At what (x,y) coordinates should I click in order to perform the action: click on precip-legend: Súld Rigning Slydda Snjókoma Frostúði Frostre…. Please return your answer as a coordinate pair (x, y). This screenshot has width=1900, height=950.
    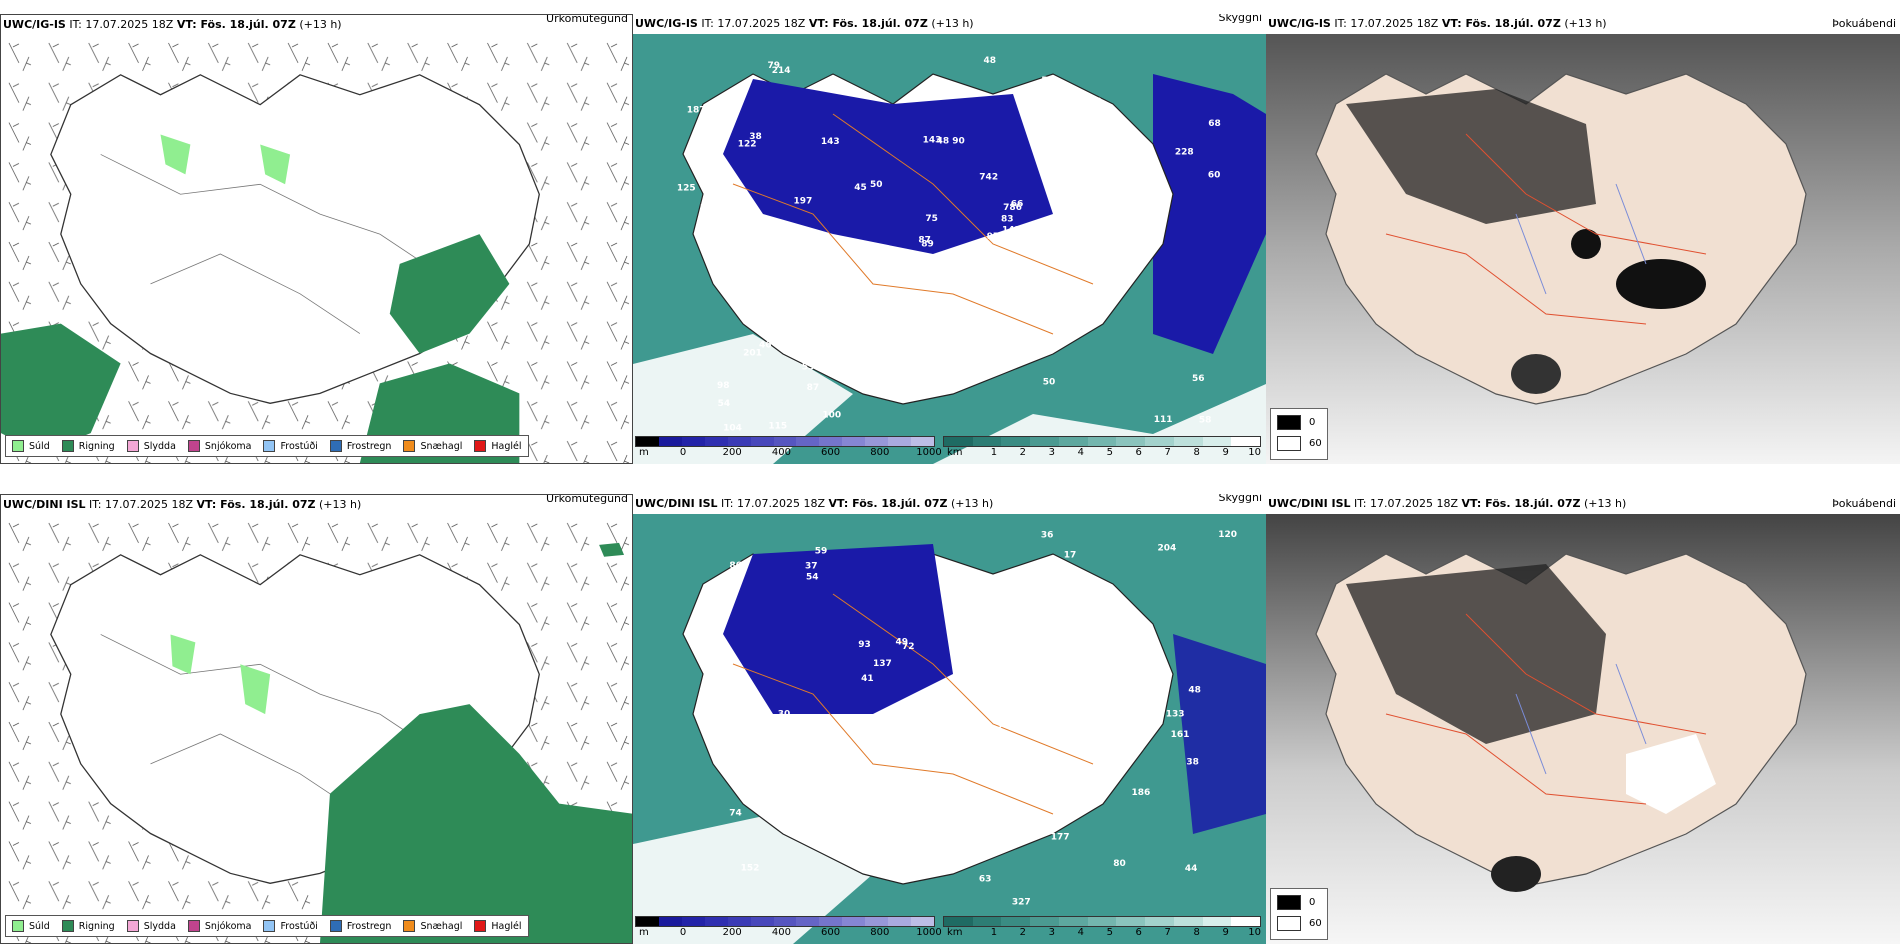
    Looking at the image, I should click on (267, 446).